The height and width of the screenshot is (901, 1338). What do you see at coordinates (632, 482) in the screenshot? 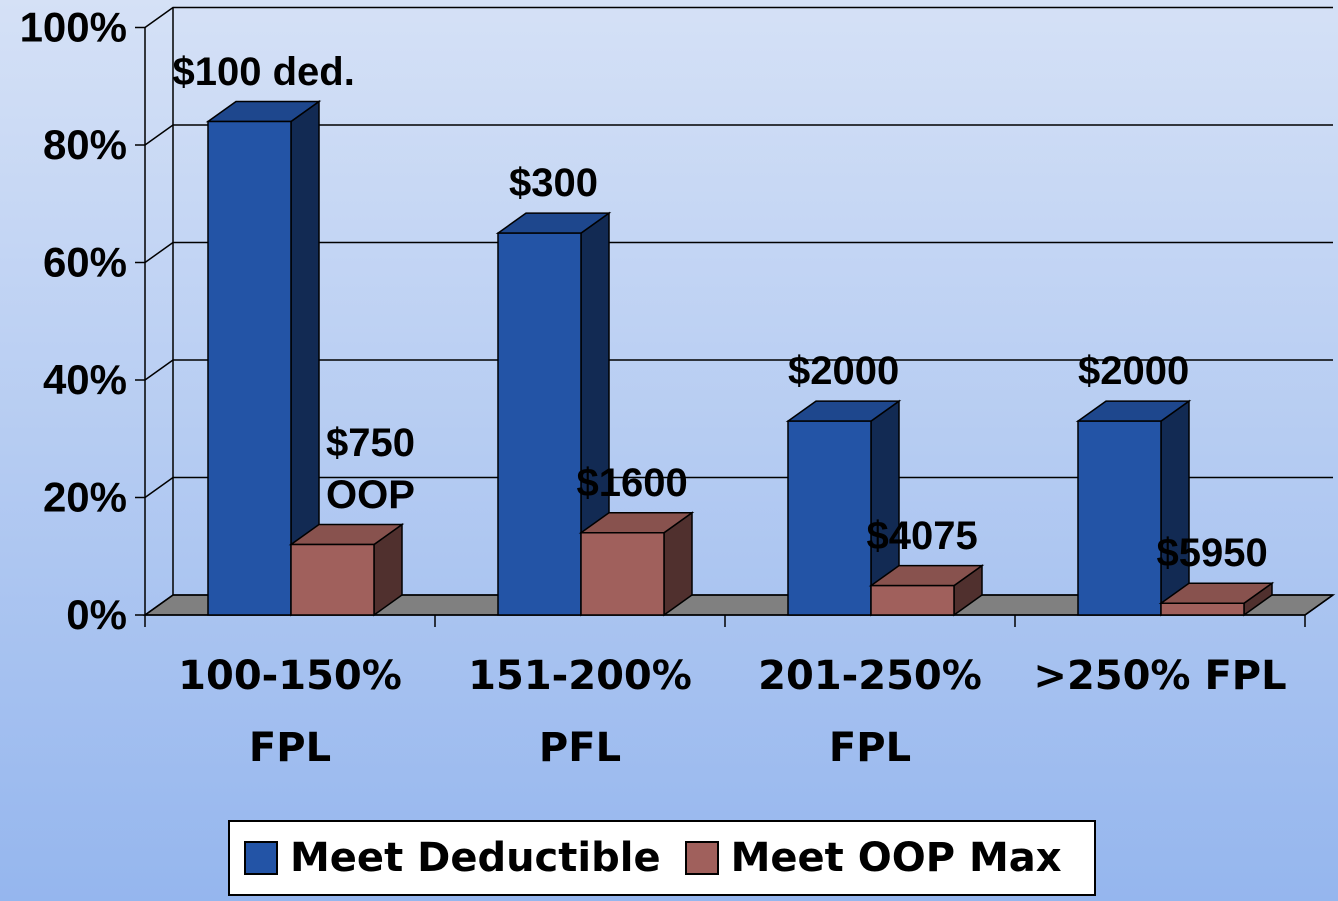
I see `annotation: $1600` at bounding box center [632, 482].